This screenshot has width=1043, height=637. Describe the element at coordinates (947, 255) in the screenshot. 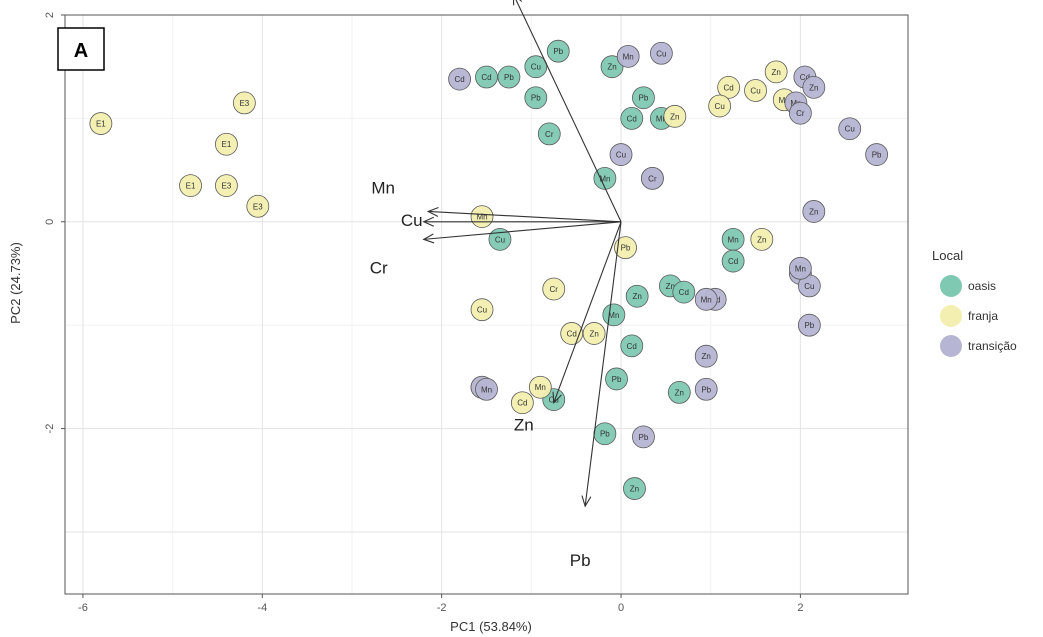

I see `legend-title: Local` at that location.